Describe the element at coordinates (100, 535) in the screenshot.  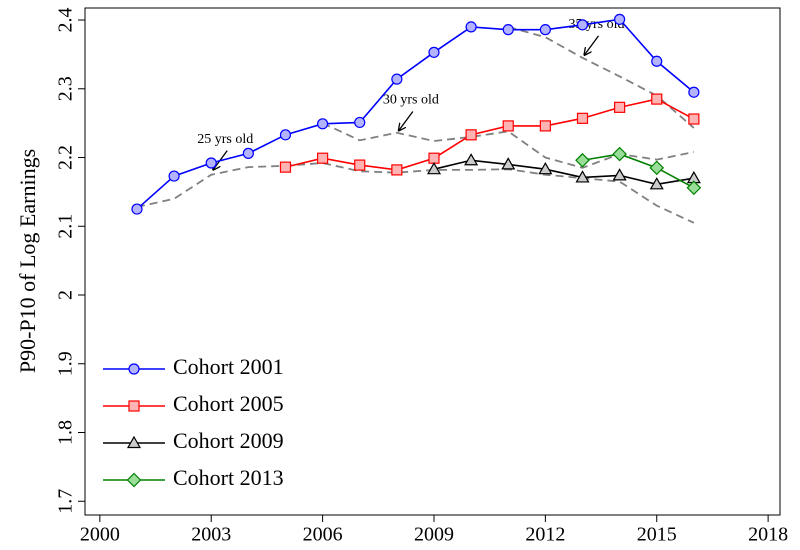
I see `x-tick-label: 2000` at that location.